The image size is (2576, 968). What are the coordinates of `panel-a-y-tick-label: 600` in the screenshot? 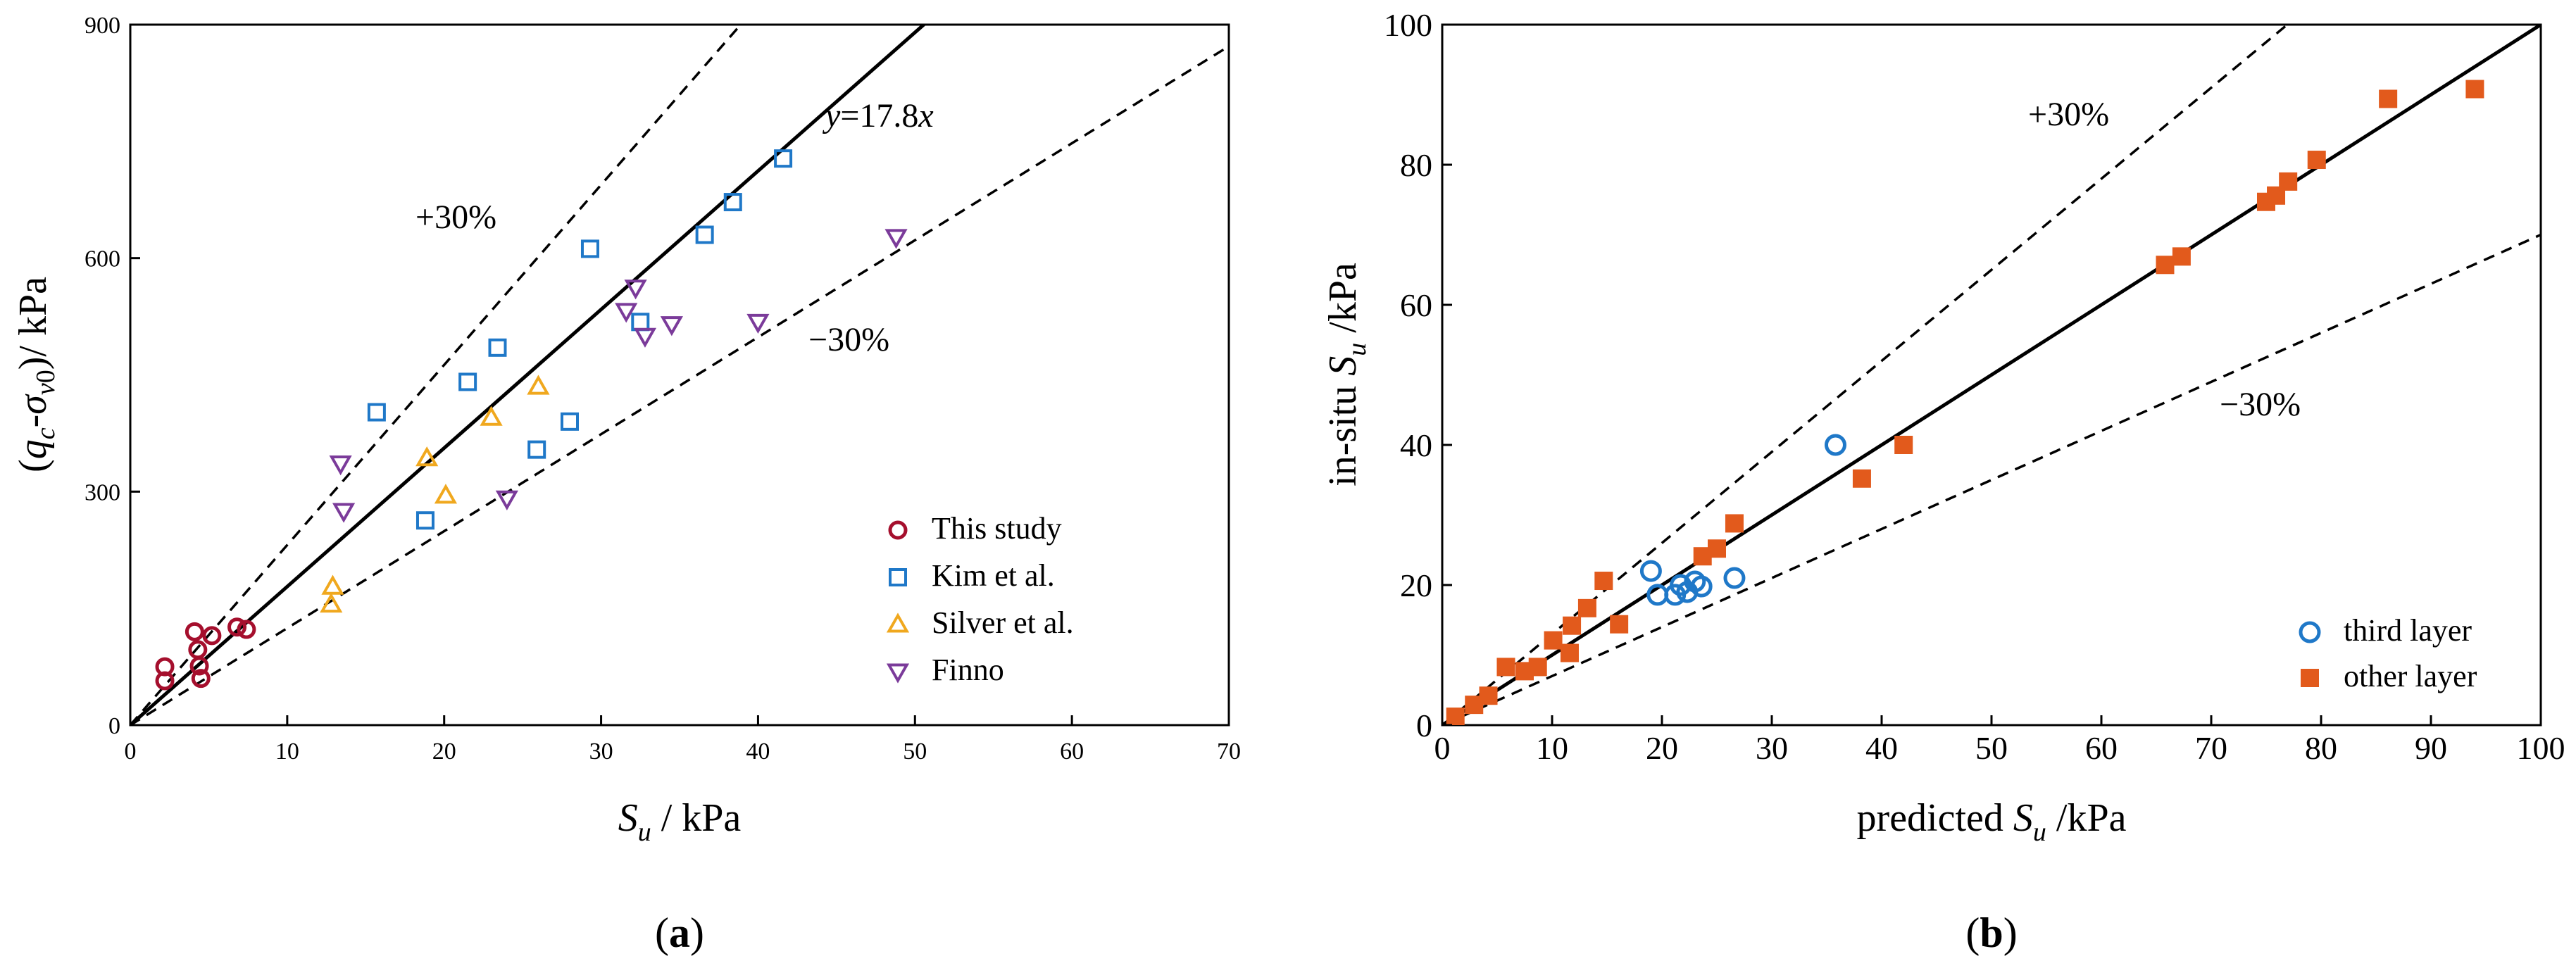 It's located at (102, 259).